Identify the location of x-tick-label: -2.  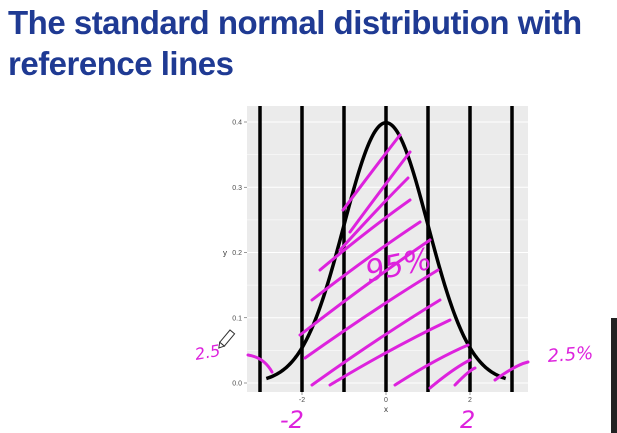
(302, 400).